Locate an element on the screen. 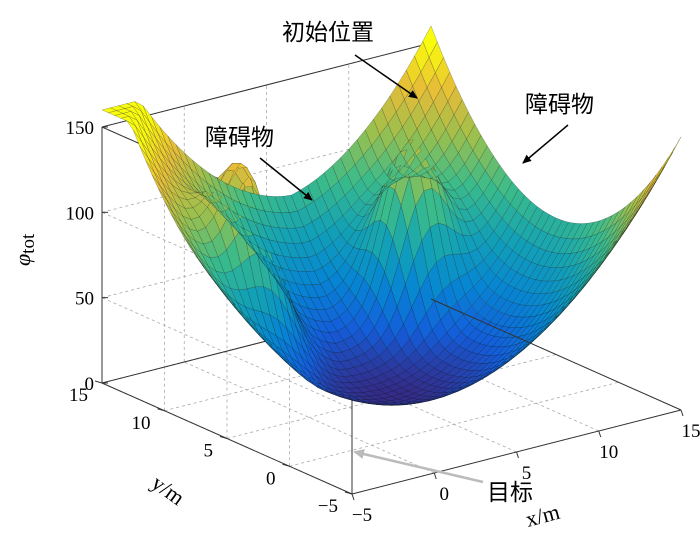 The width and height of the screenshot is (700, 542). y-tick-label: −5 is located at coordinates (328, 506).